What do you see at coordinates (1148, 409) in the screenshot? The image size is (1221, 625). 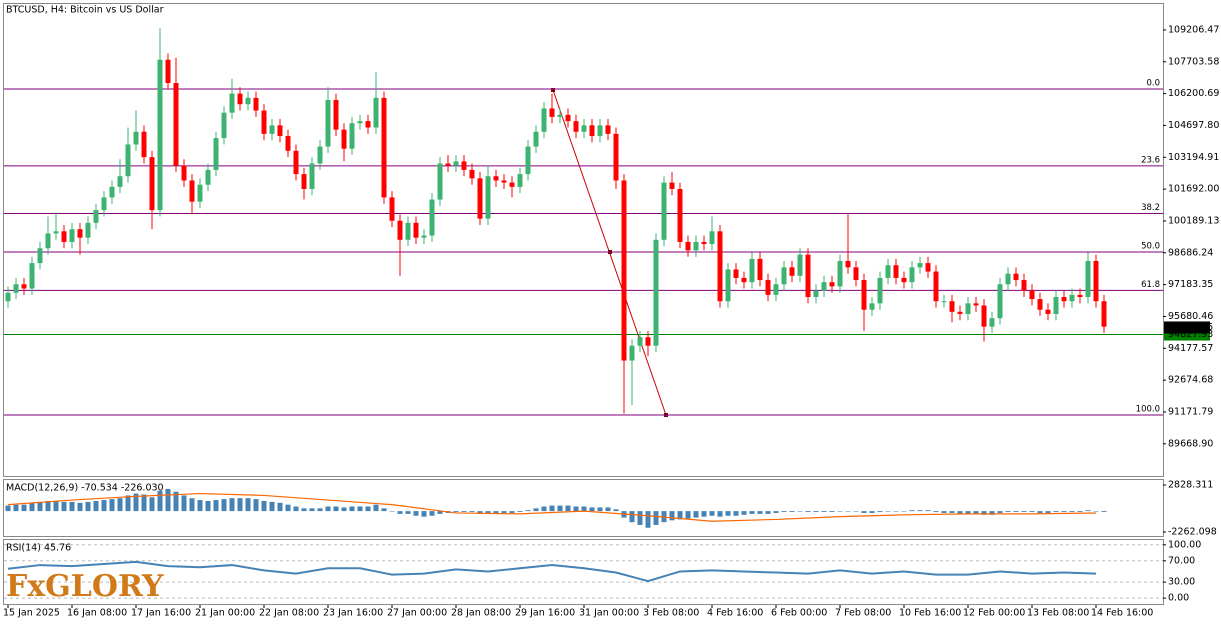 I see `fib-label: 100.0` at bounding box center [1148, 409].